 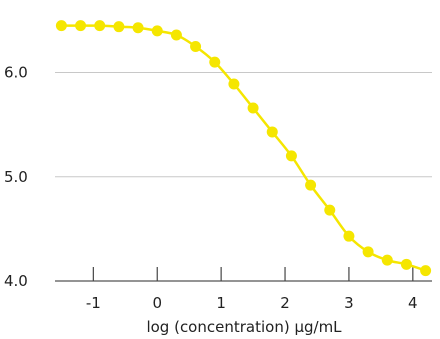 I want to click on y-tick-label: 5.0, so click(x=16, y=177).